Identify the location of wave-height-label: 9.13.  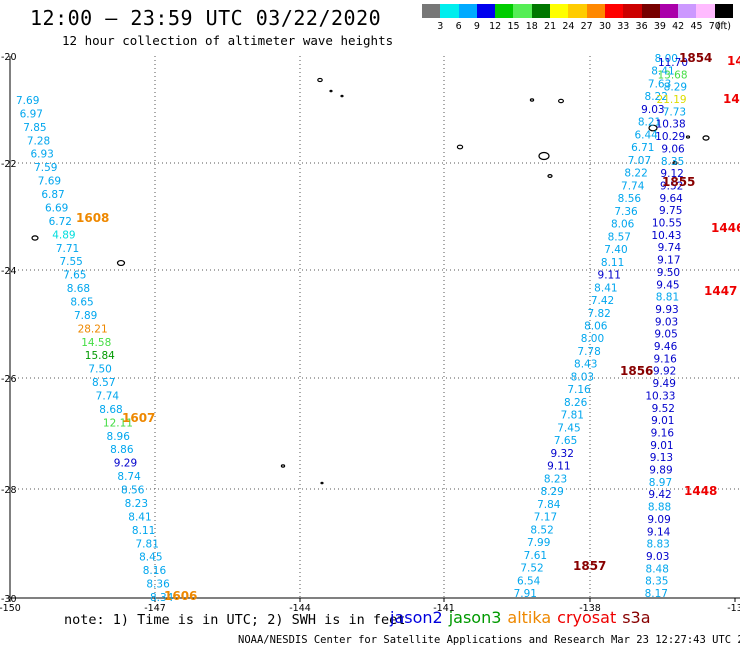
(661, 458).